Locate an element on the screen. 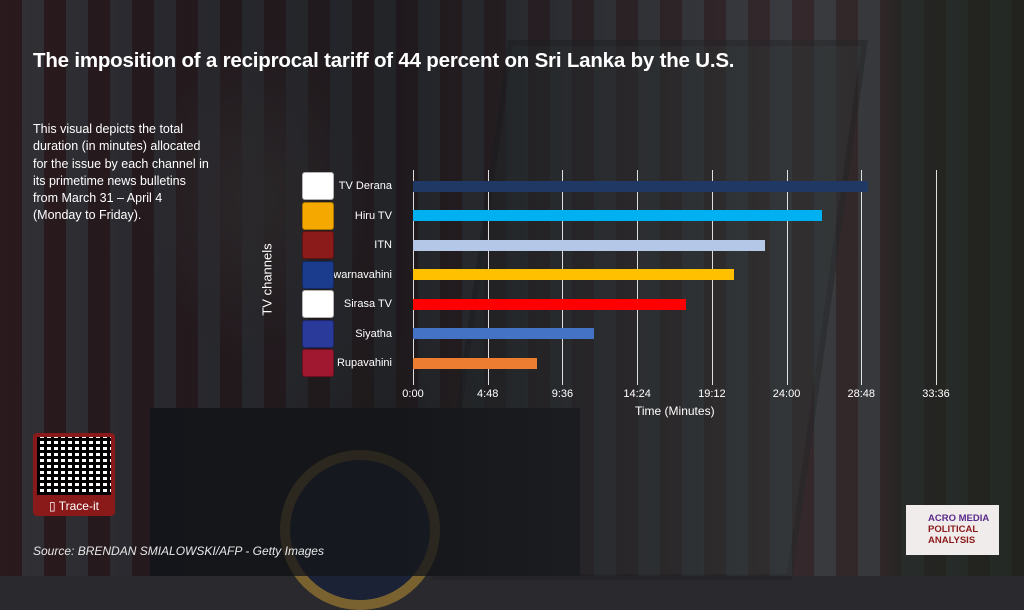  x-tick-label: 9:36 is located at coordinates (562, 394).